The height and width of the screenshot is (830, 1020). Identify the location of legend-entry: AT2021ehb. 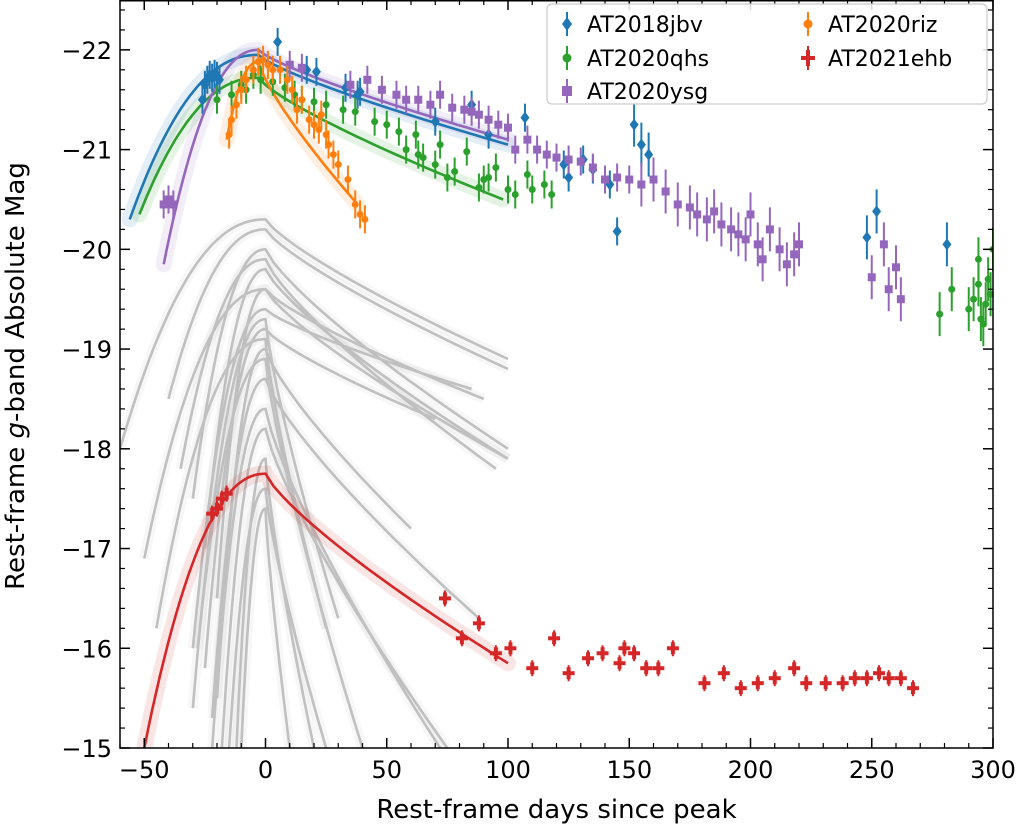
(876, 59).